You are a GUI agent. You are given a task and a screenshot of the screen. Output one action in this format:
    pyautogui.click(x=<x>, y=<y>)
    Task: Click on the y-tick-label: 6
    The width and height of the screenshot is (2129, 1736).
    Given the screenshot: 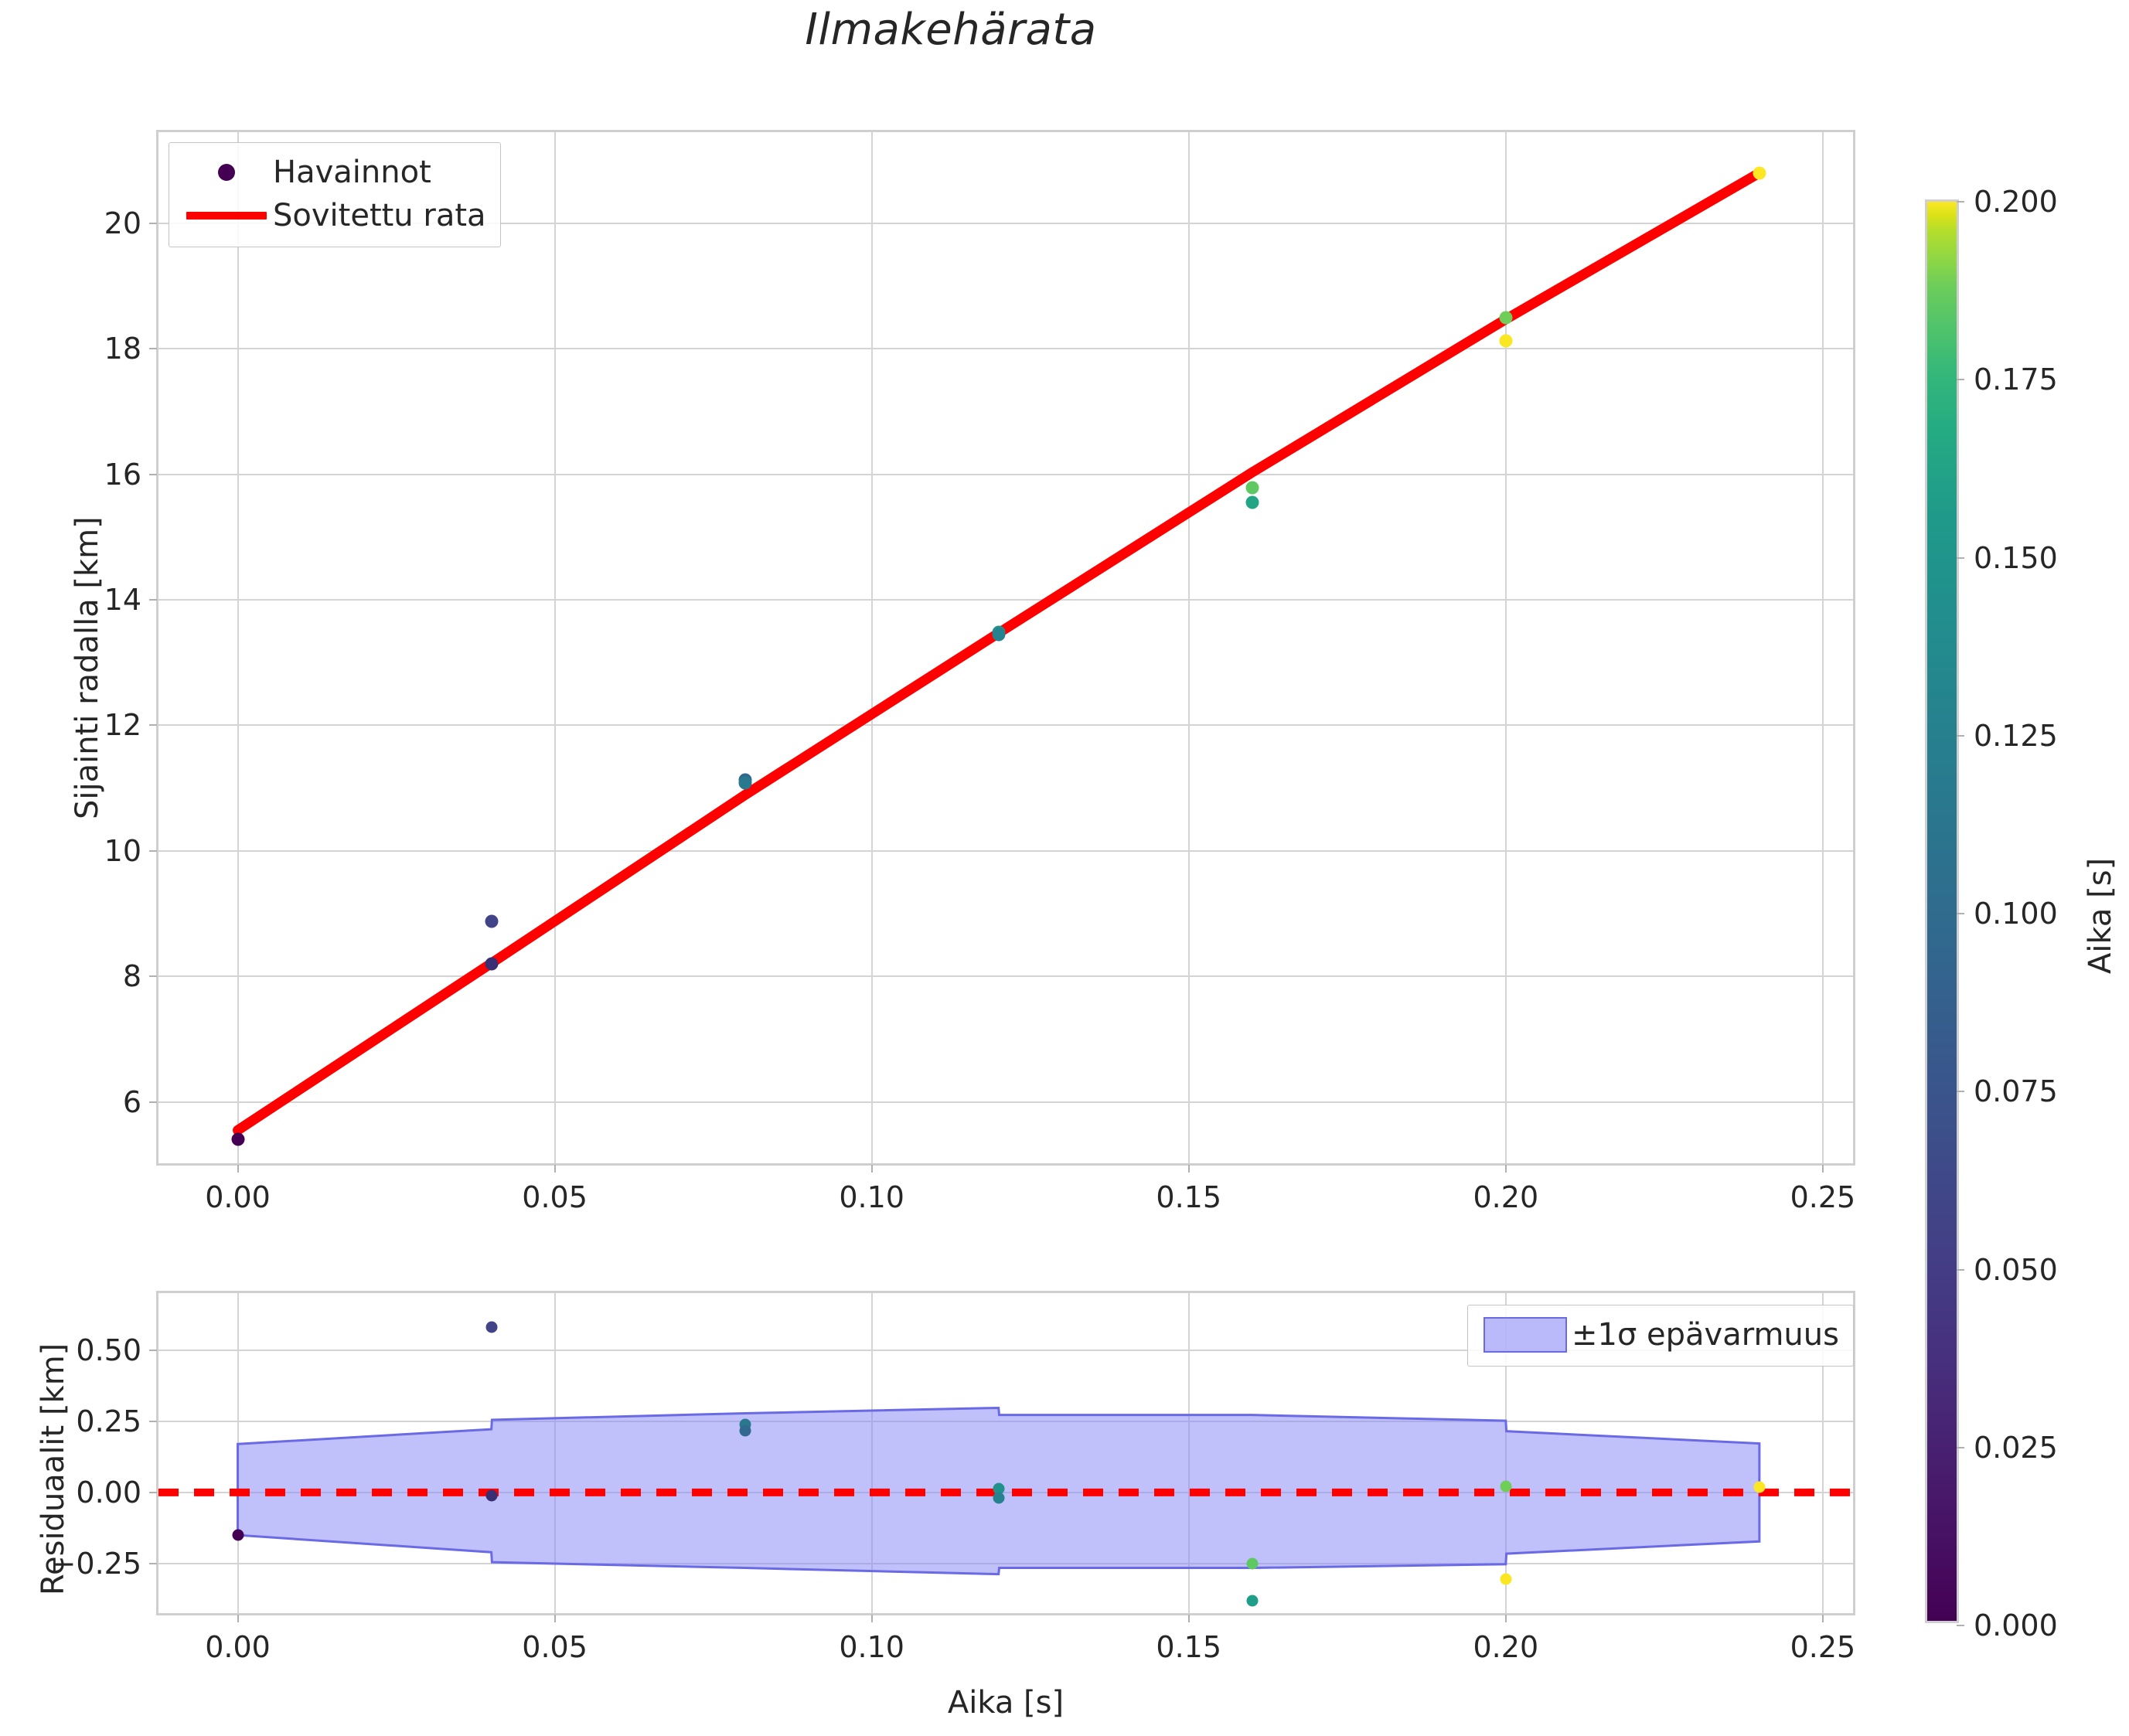 What is the action you would take?
    pyautogui.click(x=131, y=1102)
    